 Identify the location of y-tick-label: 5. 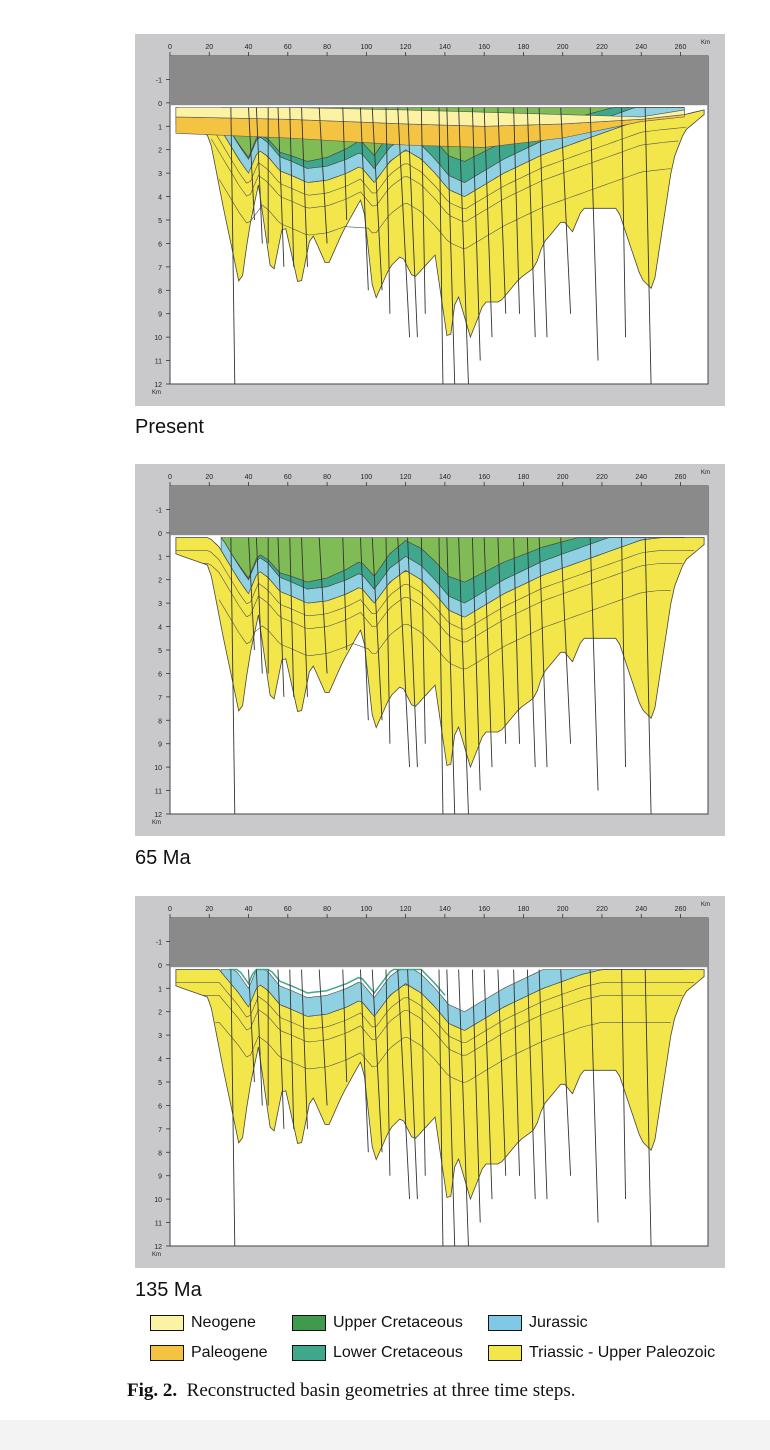
(160, 651).